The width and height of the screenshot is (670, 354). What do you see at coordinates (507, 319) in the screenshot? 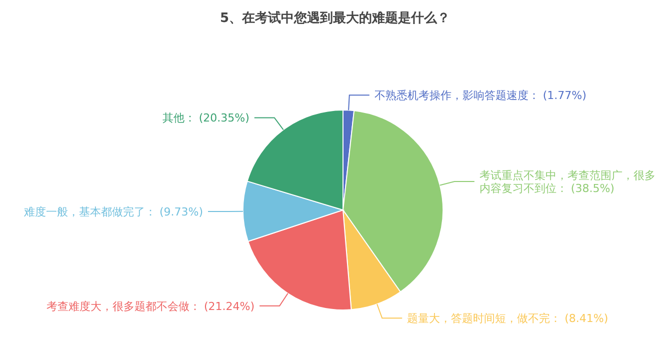
I see `slice-label: 题量大，答题时间短，做不完： (8.41%)` at bounding box center [507, 319].